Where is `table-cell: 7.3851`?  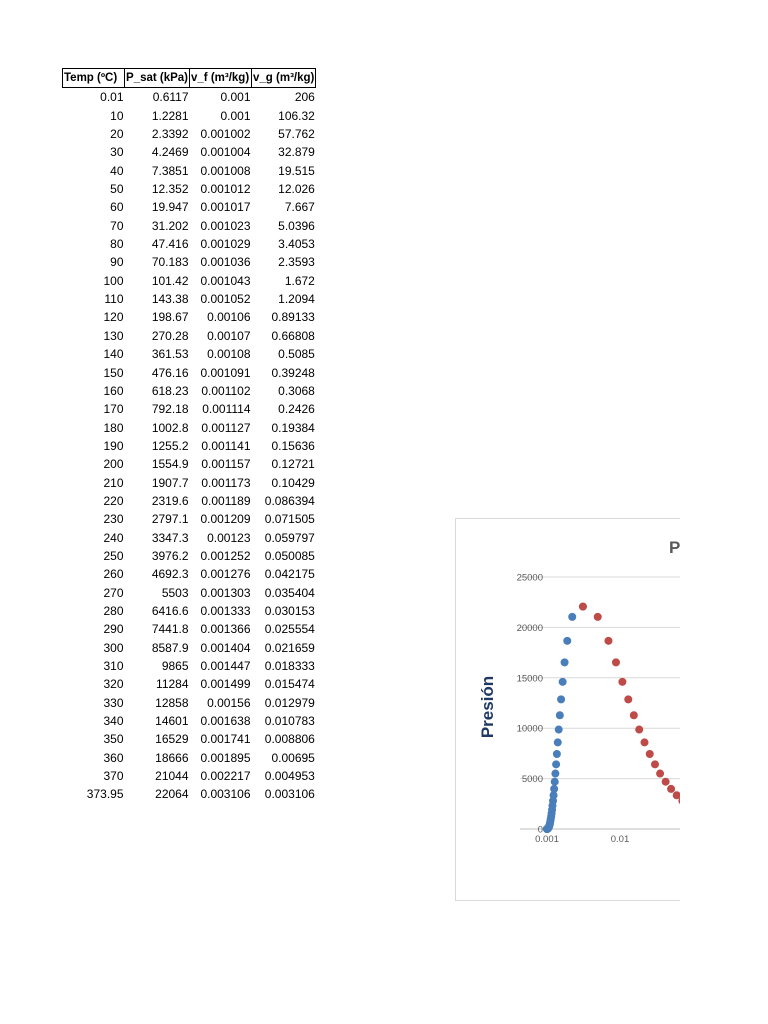 table-cell: 7.3851 is located at coordinates (170, 170).